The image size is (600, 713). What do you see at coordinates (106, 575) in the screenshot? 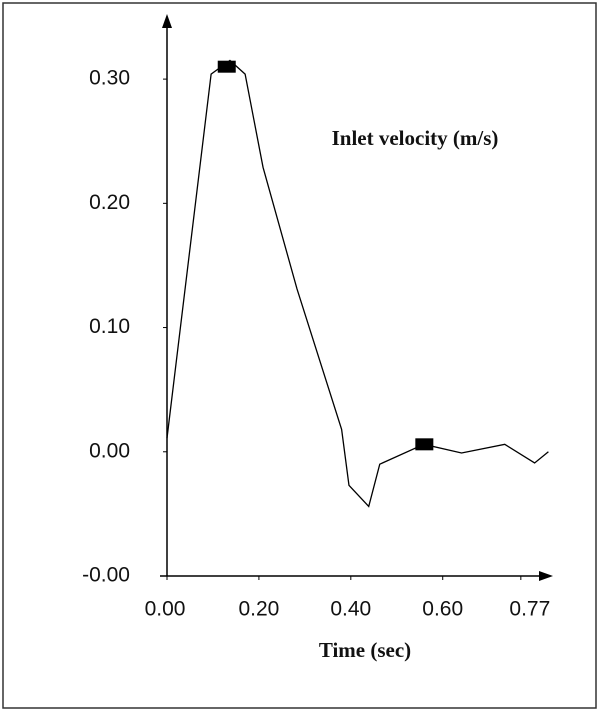
I see `y-tick-label: -0.00` at bounding box center [106, 575].